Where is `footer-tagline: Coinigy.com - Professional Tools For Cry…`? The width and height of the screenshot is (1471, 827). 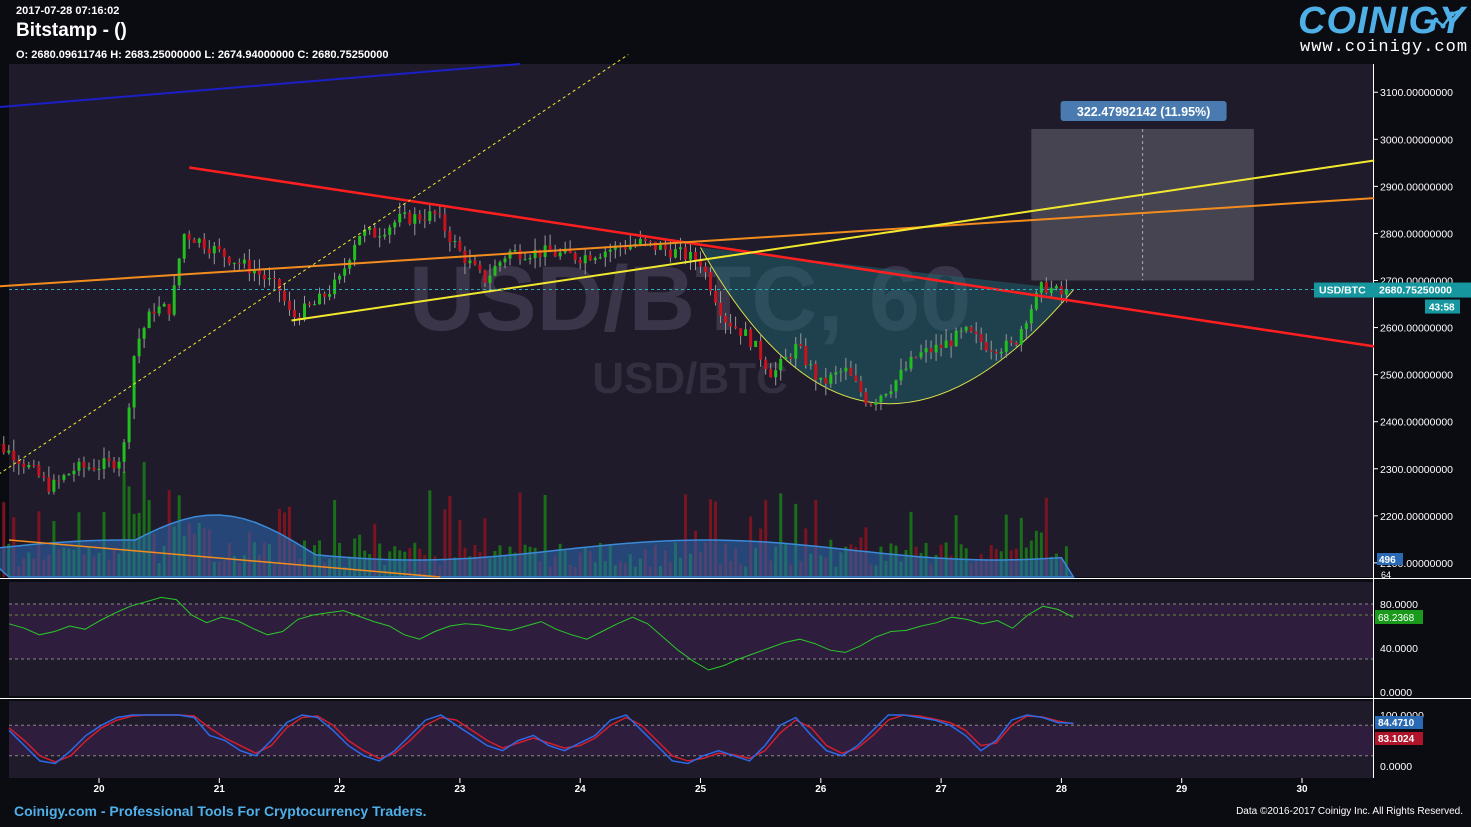 footer-tagline: Coinigy.com - Professional Tools For Cry… is located at coordinates (220, 811).